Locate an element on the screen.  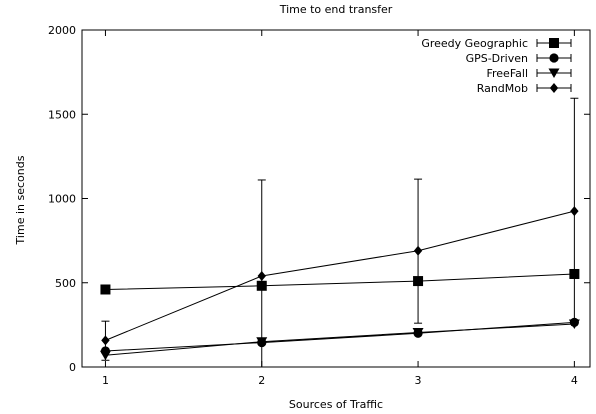
x-tick-label: 1 is located at coordinates (105, 380).